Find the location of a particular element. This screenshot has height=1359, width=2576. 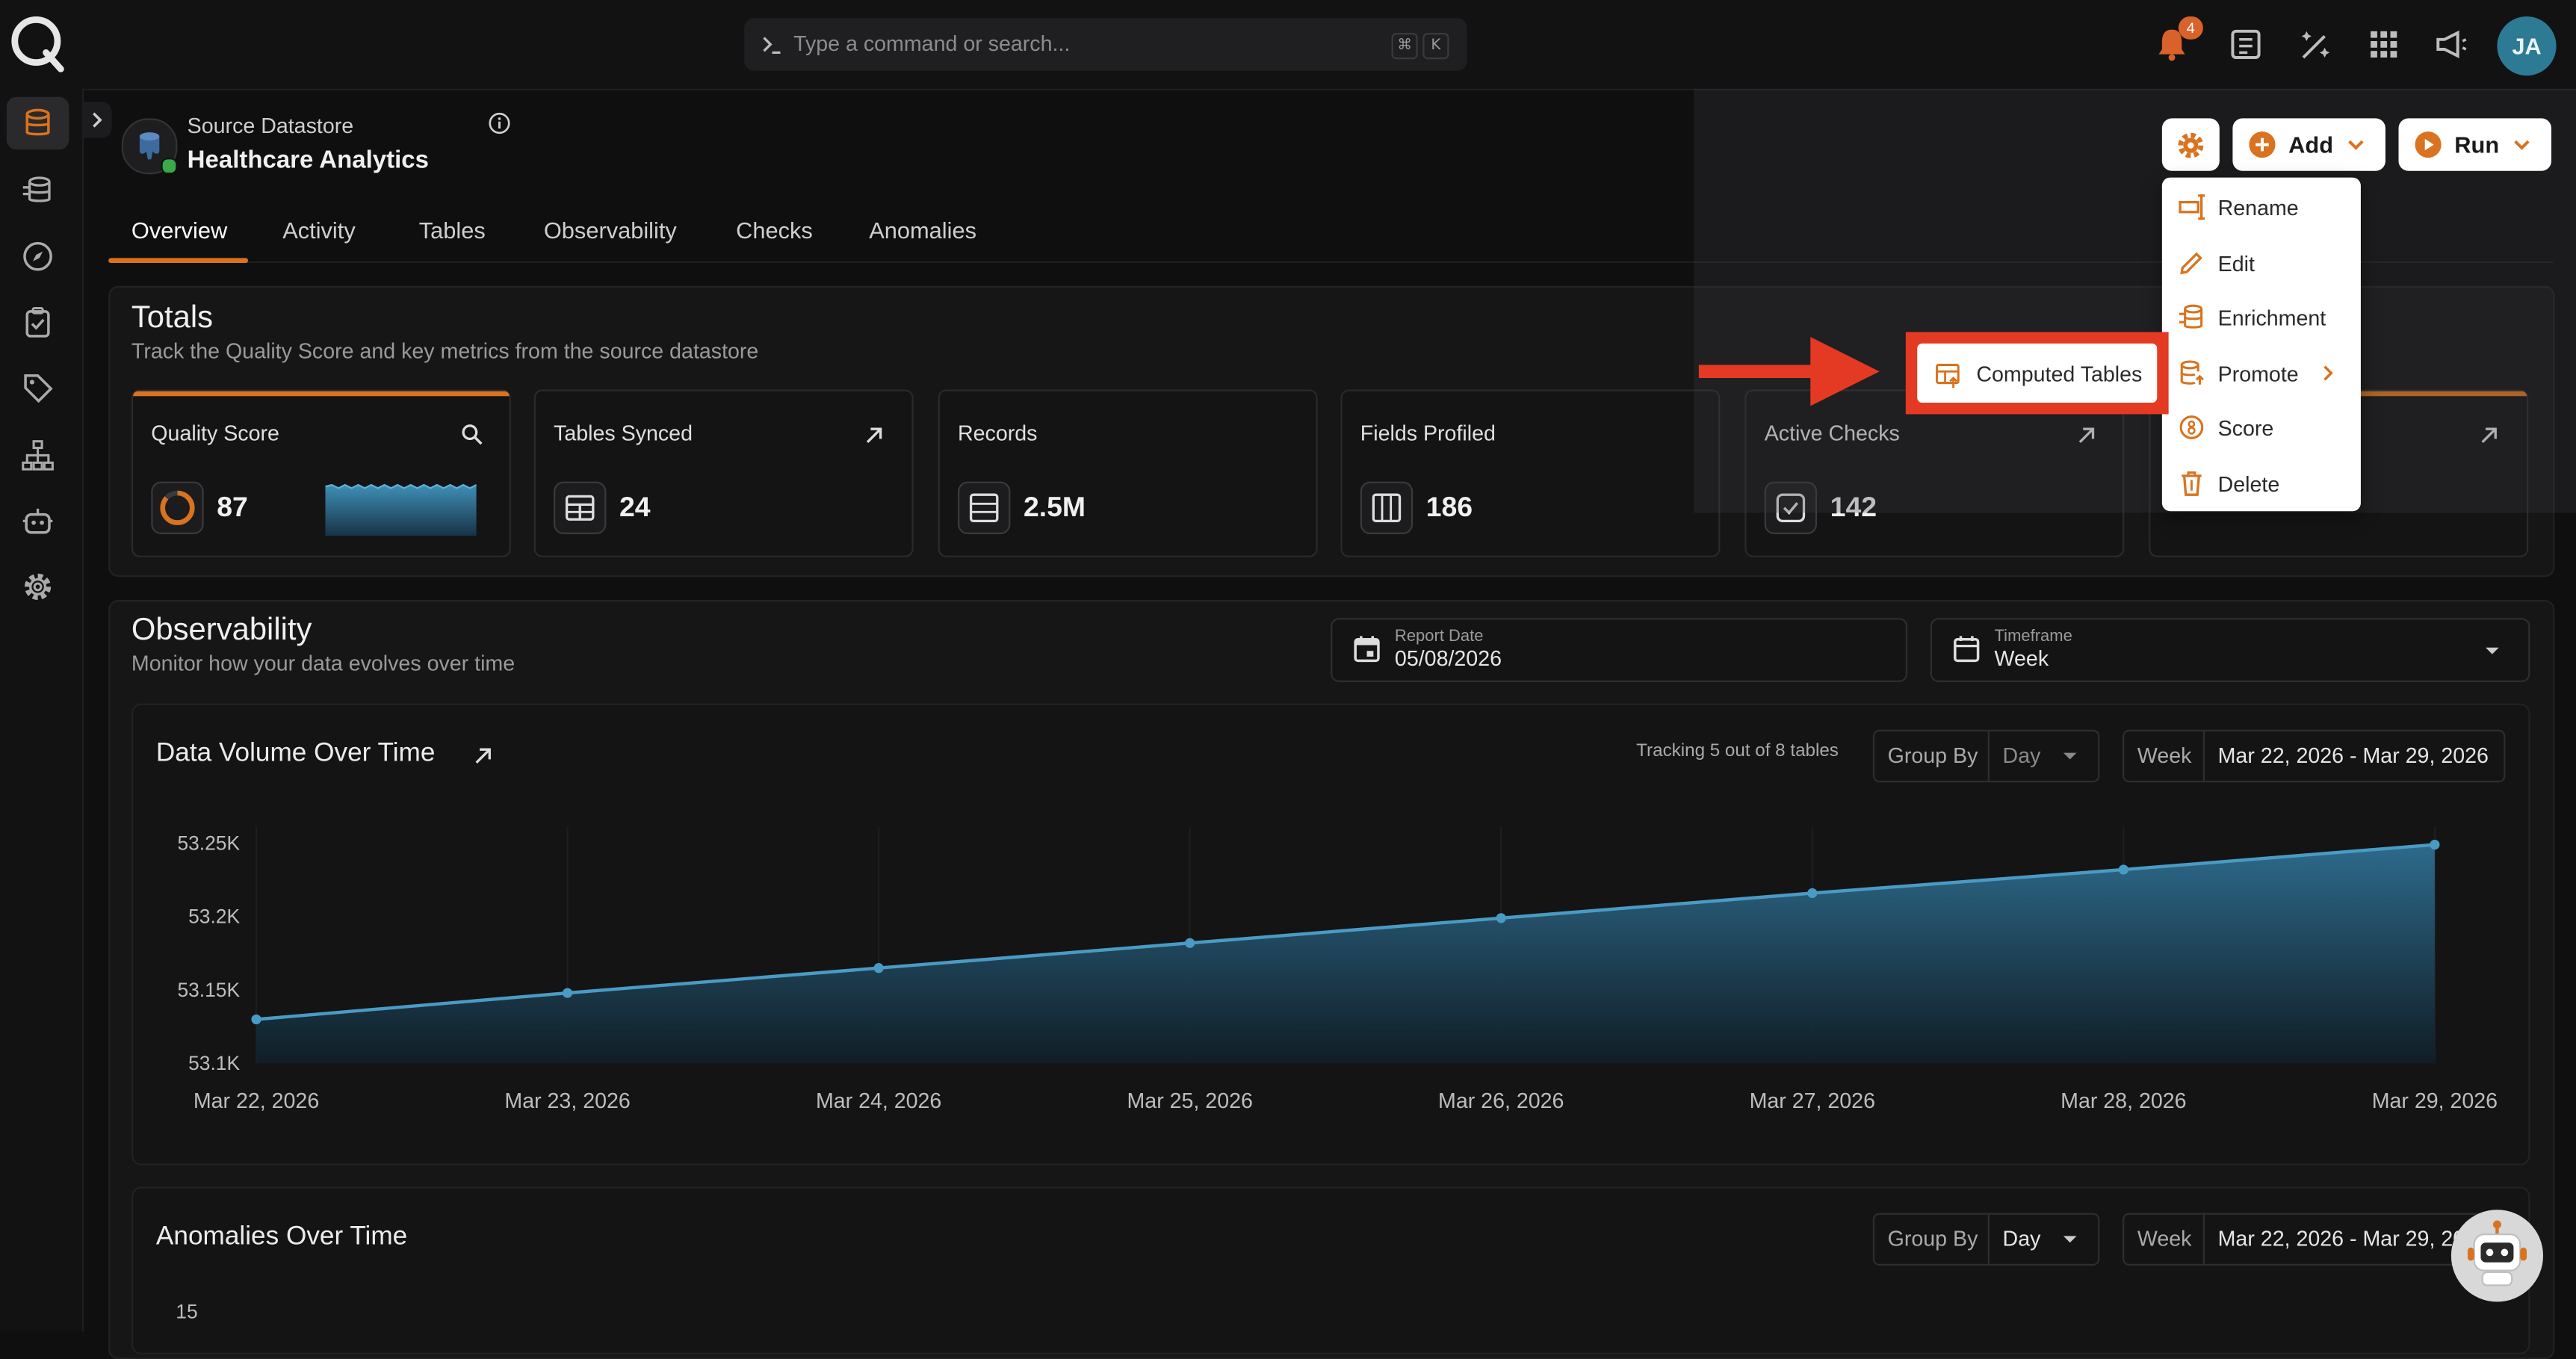

submenu-item-computed-tables: Computed Tables is located at coordinates (2037, 373).